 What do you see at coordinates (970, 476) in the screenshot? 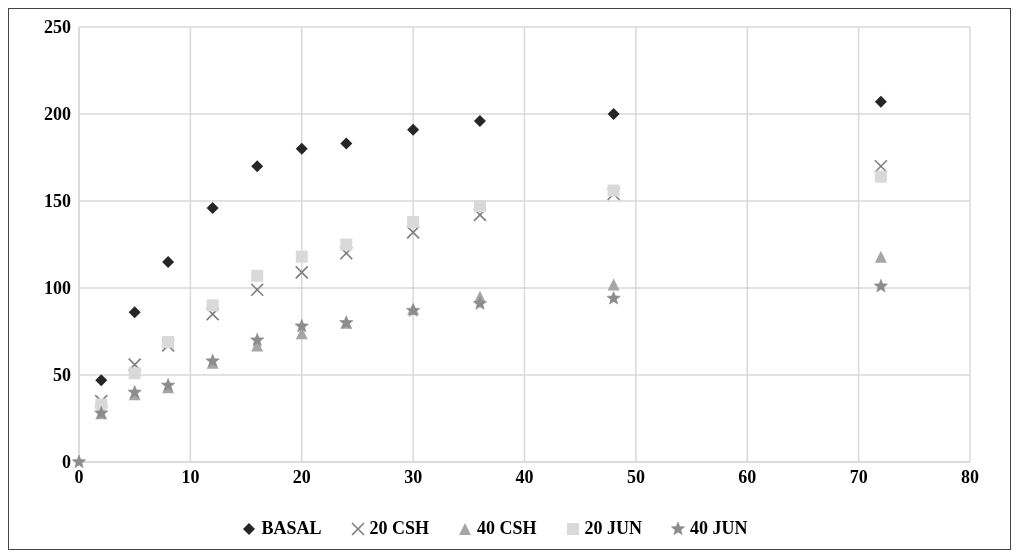
I see `x-tick-label: 80` at bounding box center [970, 476].